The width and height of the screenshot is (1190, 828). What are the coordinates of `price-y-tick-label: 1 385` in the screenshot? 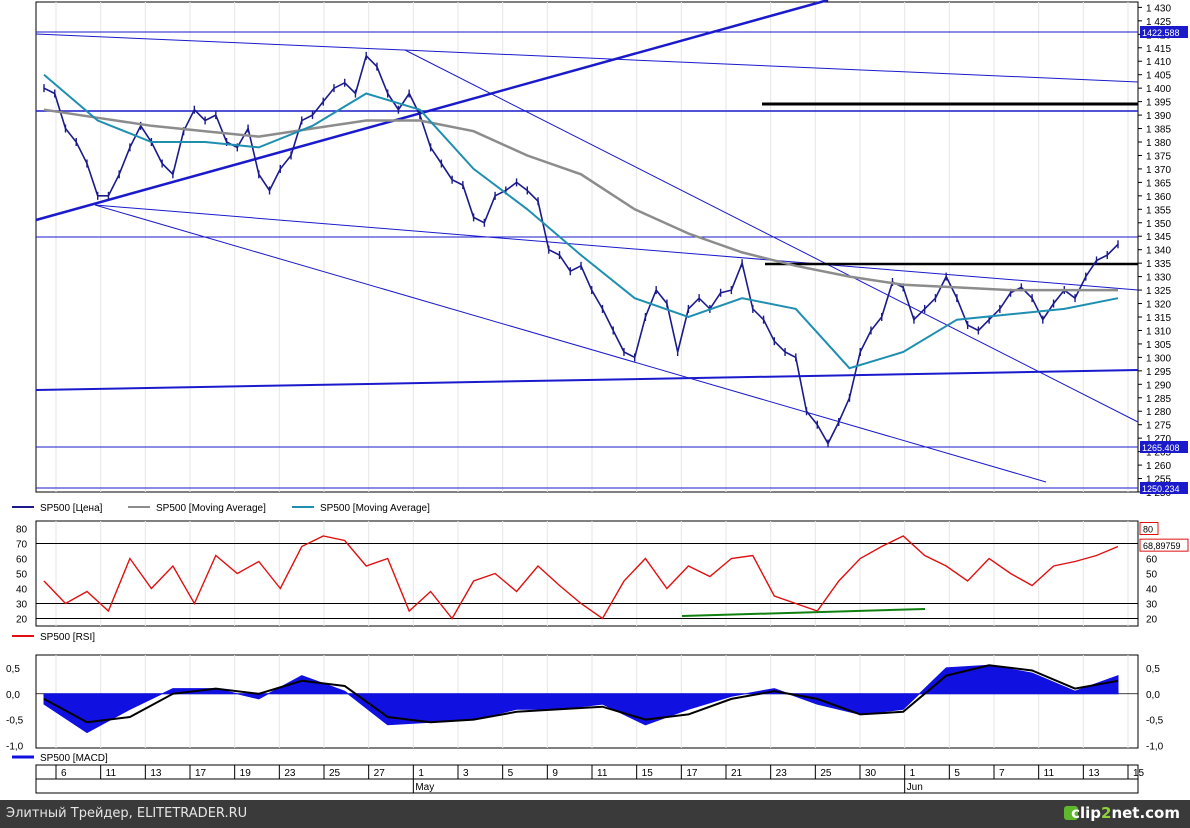 It's located at (1158, 130).